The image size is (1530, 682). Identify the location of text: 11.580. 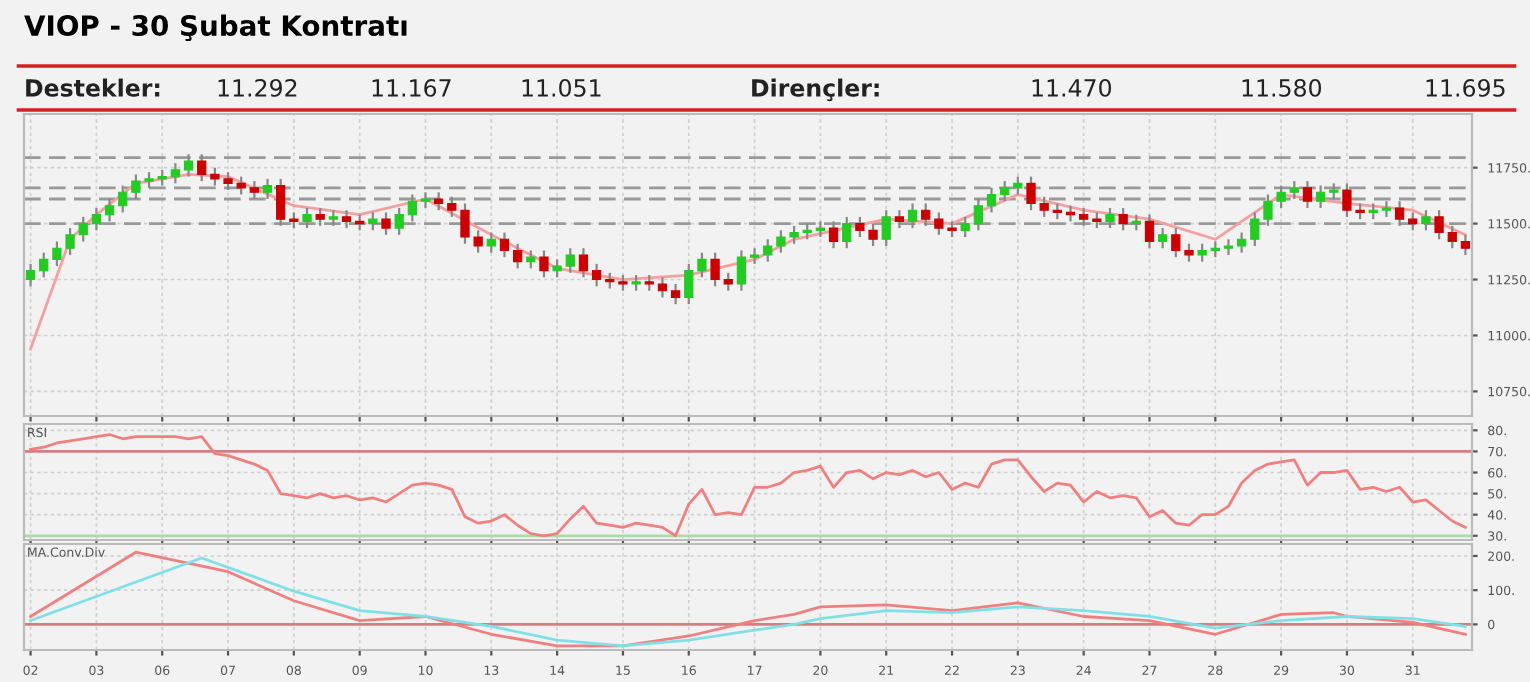
(1282, 87).